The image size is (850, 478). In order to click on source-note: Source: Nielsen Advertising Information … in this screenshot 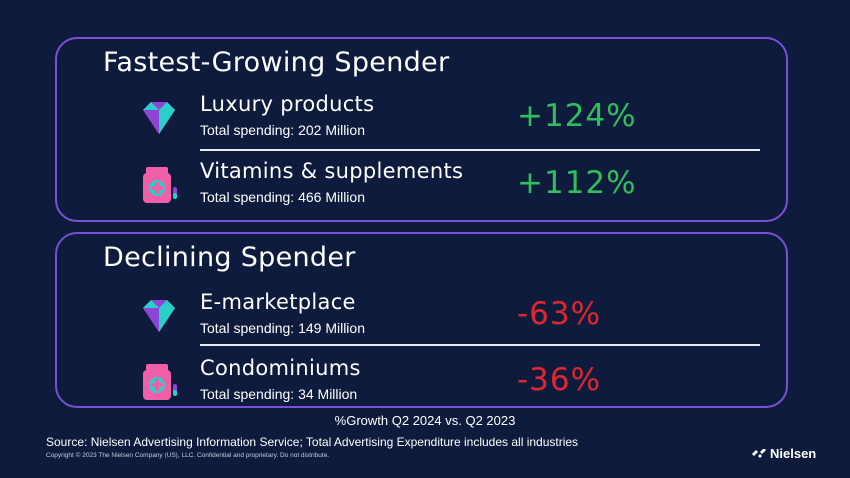, I will do `click(312, 442)`.